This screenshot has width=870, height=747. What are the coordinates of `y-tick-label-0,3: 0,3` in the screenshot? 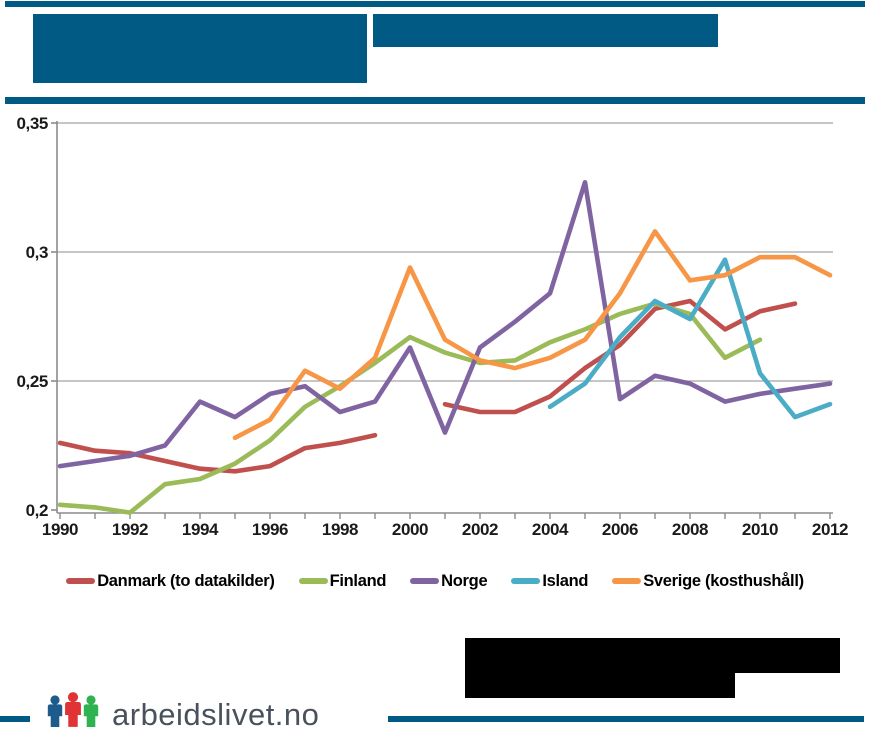 It's located at (37, 252).